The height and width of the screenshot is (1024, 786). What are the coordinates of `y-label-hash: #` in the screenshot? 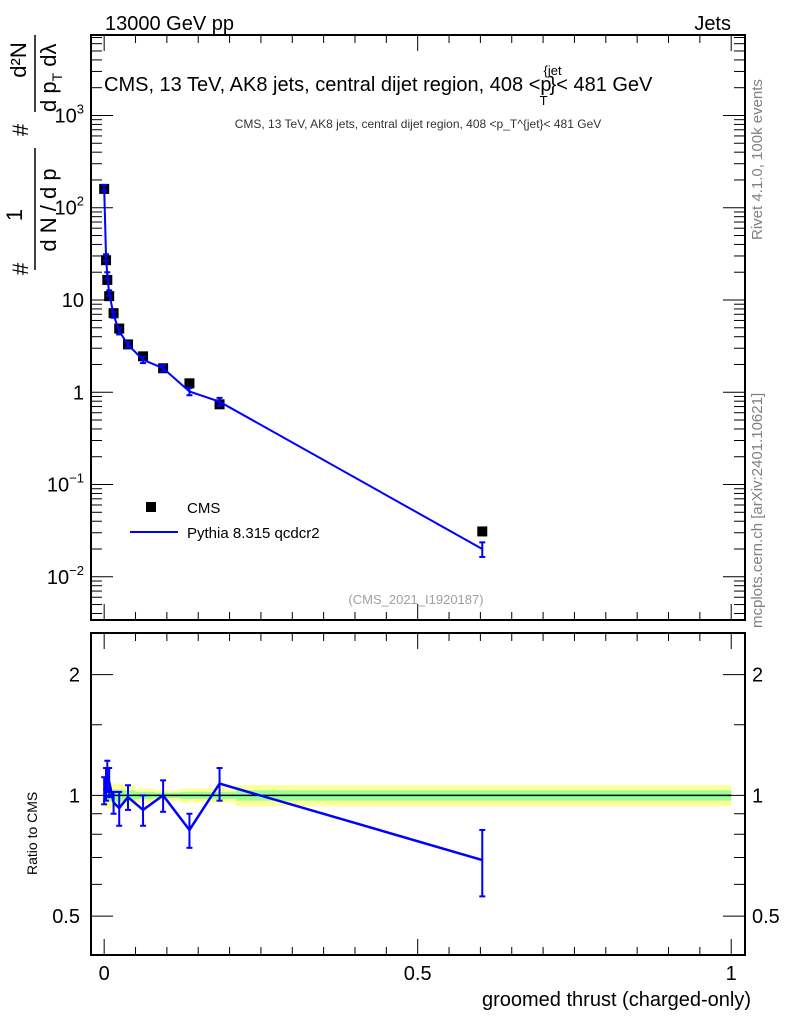 It's located at (20, 268).